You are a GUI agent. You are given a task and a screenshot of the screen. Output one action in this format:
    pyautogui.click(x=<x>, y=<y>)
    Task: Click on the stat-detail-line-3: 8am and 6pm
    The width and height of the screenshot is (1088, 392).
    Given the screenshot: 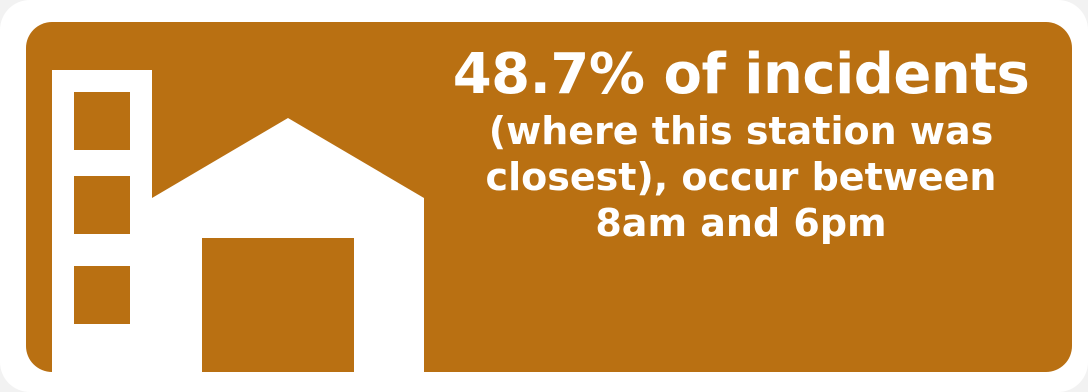 What is the action you would take?
    pyautogui.click(x=741, y=223)
    